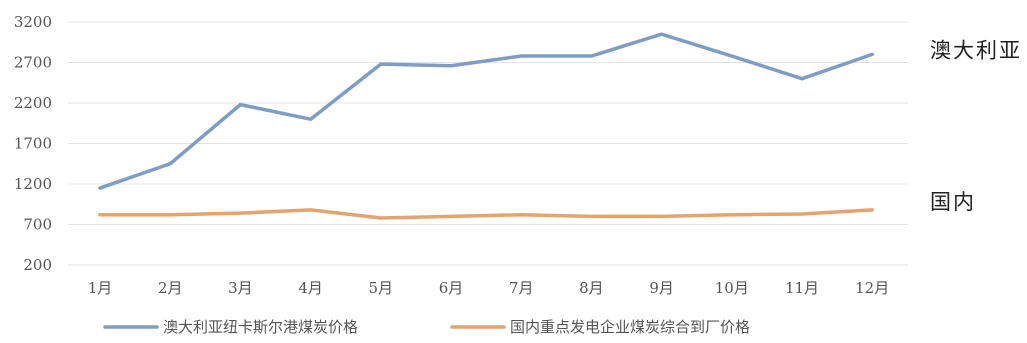 This screenshot has height=343, width=1027. Describe the element at coordinates (381, 288) in the screenshot. I see `x-tick-label: 5月` at that location.